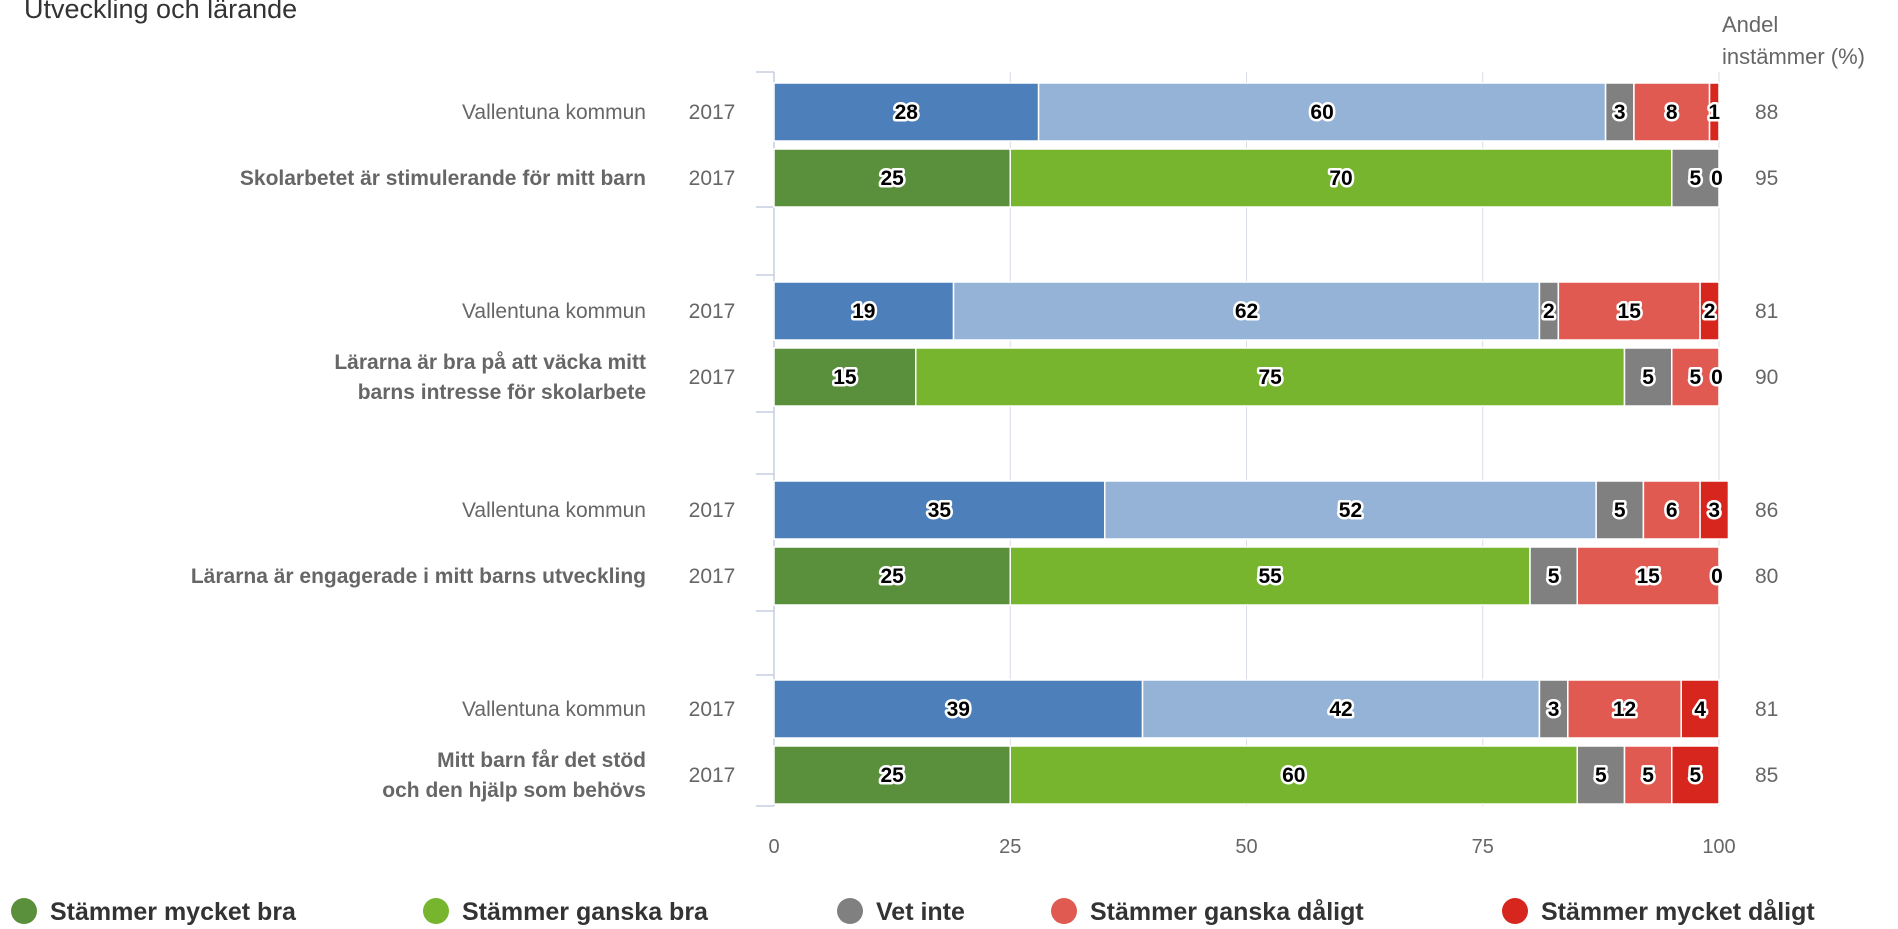 The image size is (1898, 929). I want to click on bar-value-label: 35, so click(940, 510).